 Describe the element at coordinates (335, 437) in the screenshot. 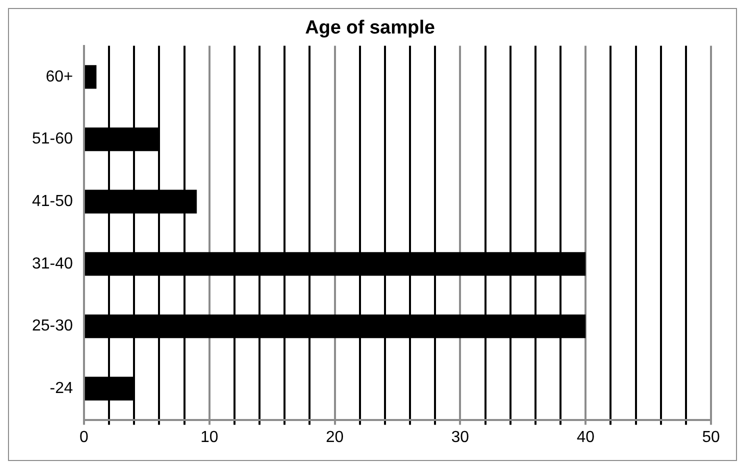

I see `x-tick-label: 20` at that location.